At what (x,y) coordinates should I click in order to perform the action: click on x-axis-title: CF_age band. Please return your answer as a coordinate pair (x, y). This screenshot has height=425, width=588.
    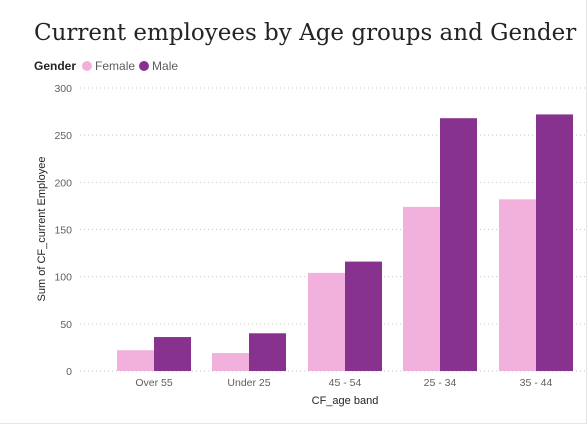
    Looking at the image, I should click on (345, 401).